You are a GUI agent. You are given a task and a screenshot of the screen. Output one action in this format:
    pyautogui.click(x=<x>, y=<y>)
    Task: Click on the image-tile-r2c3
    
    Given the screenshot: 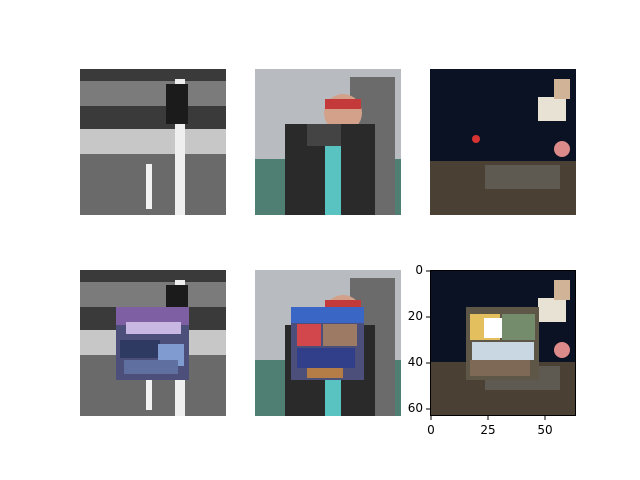 What is the action you would take?
    pyautogui.click(x=503, y=343)
    